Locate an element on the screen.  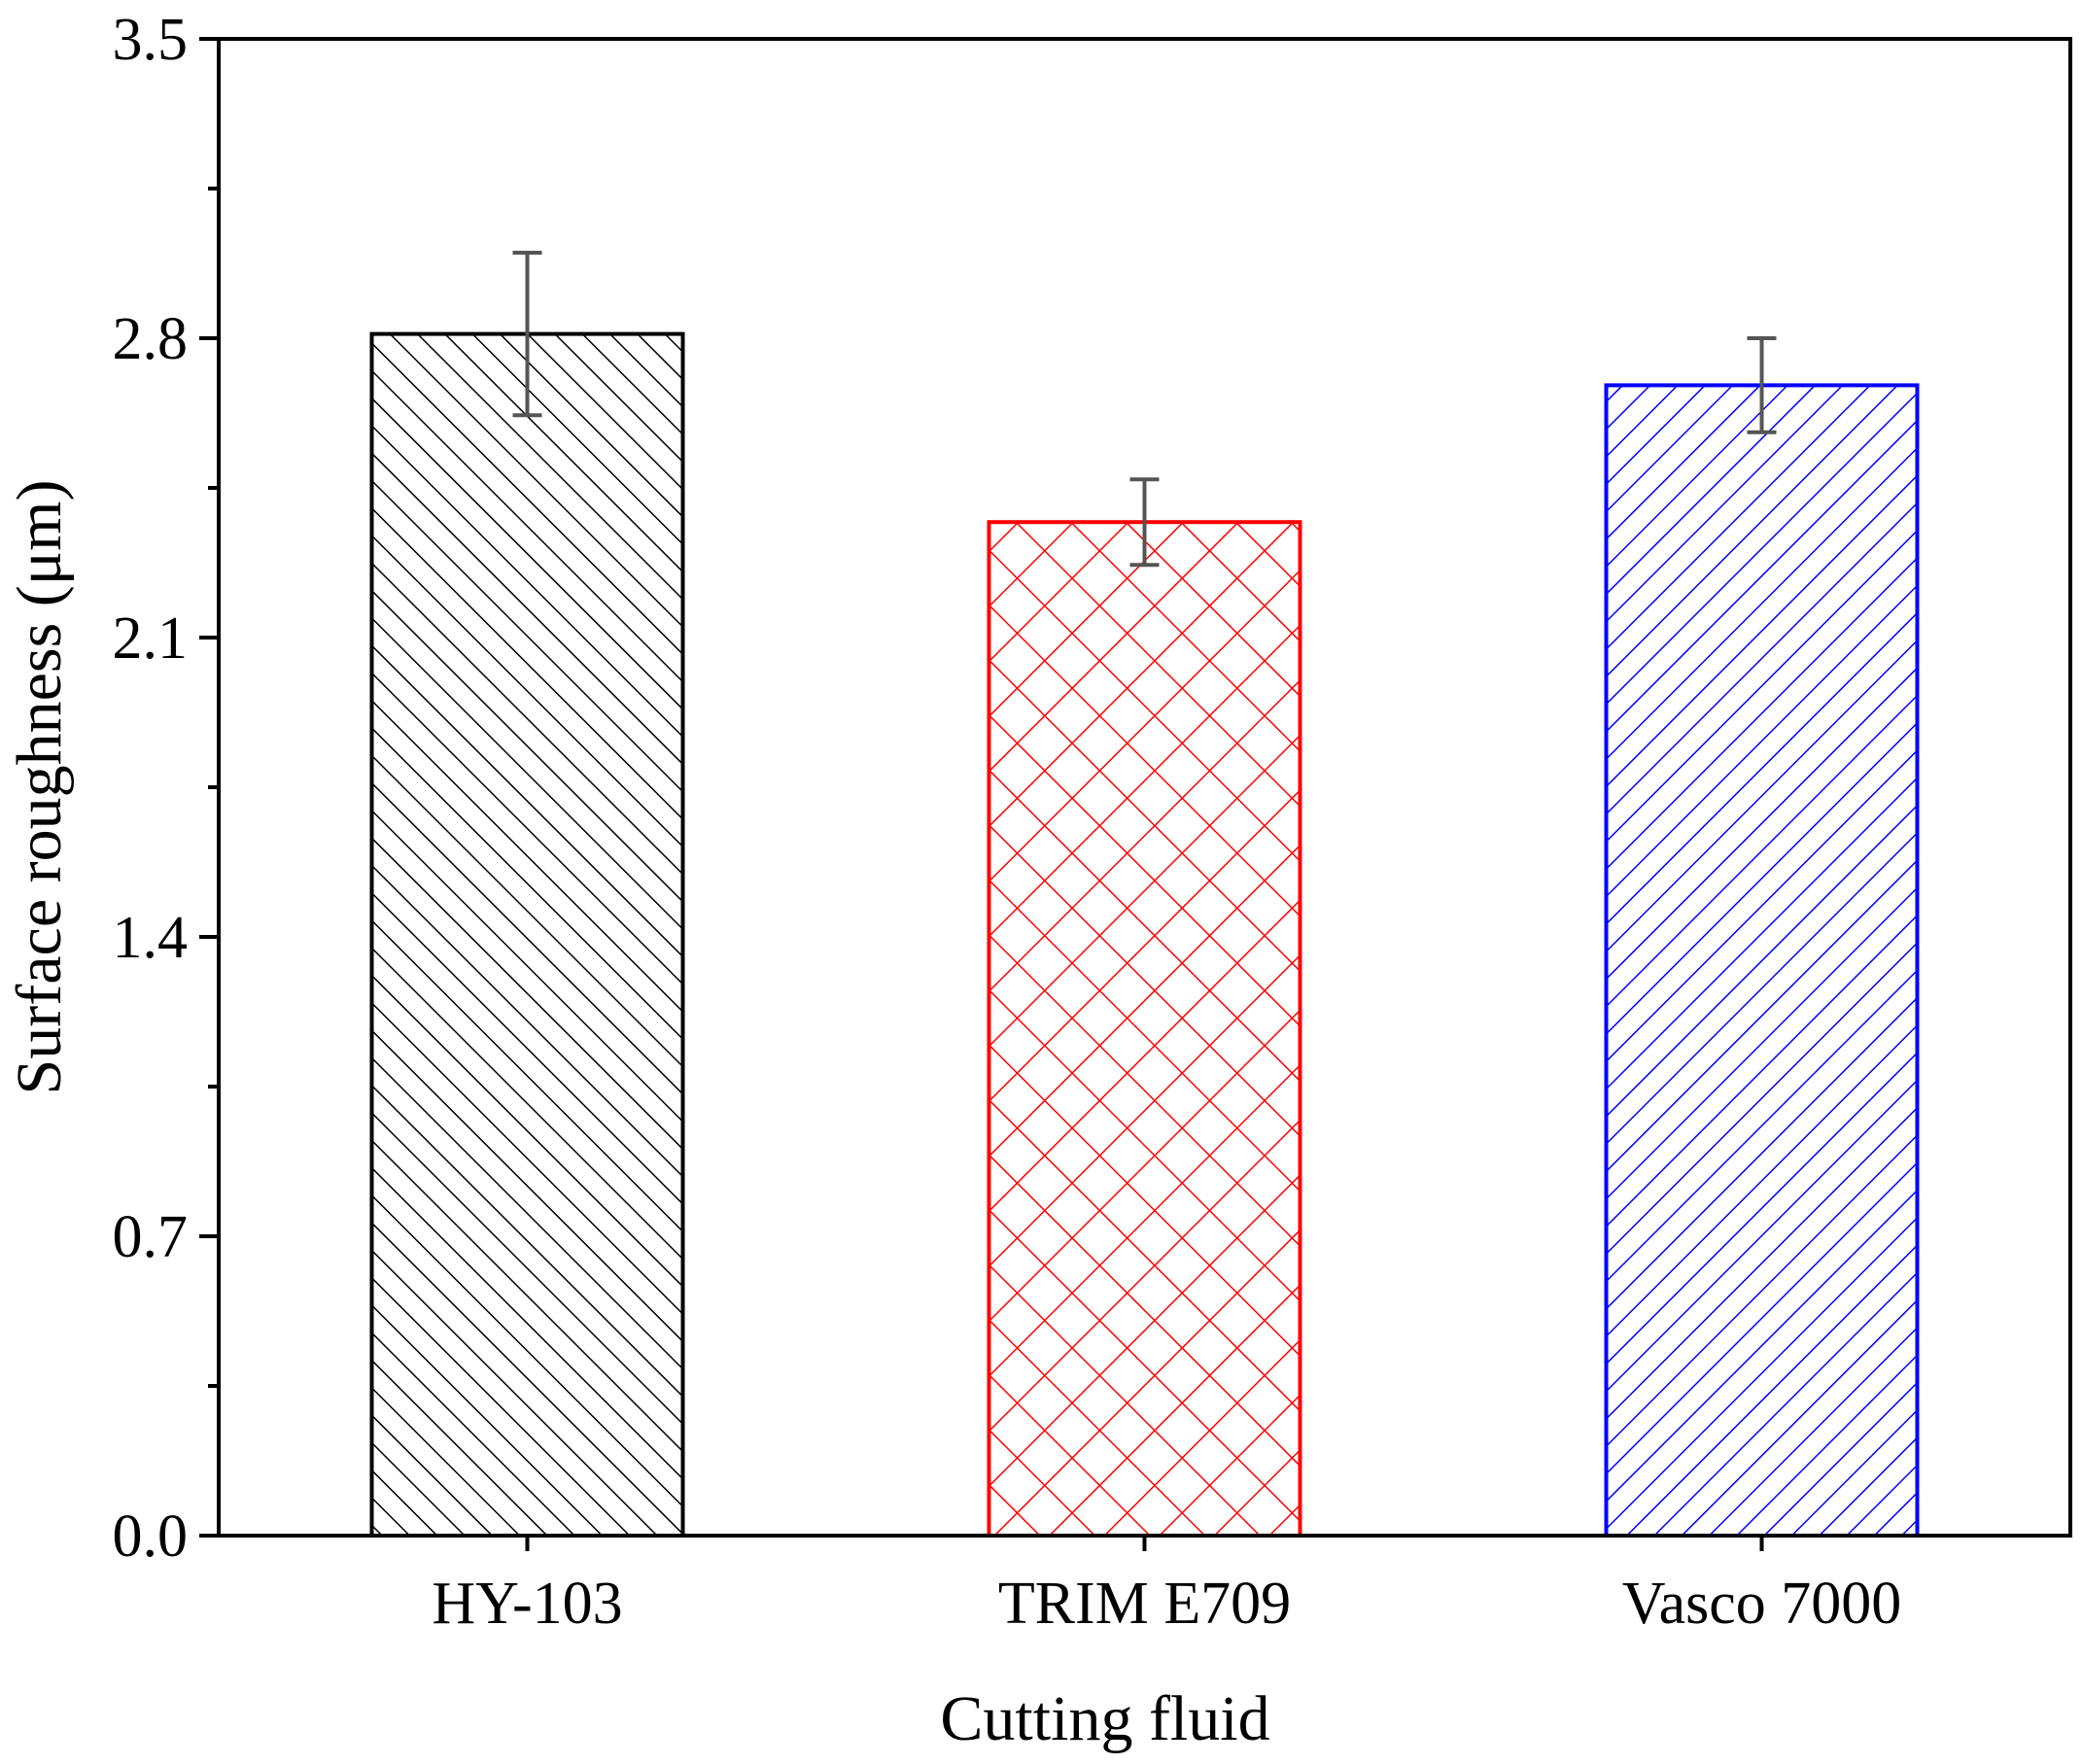
x-axis: HY-103 TRIM E709 Vasco 7000 is located at coordinates (1166, 1587).